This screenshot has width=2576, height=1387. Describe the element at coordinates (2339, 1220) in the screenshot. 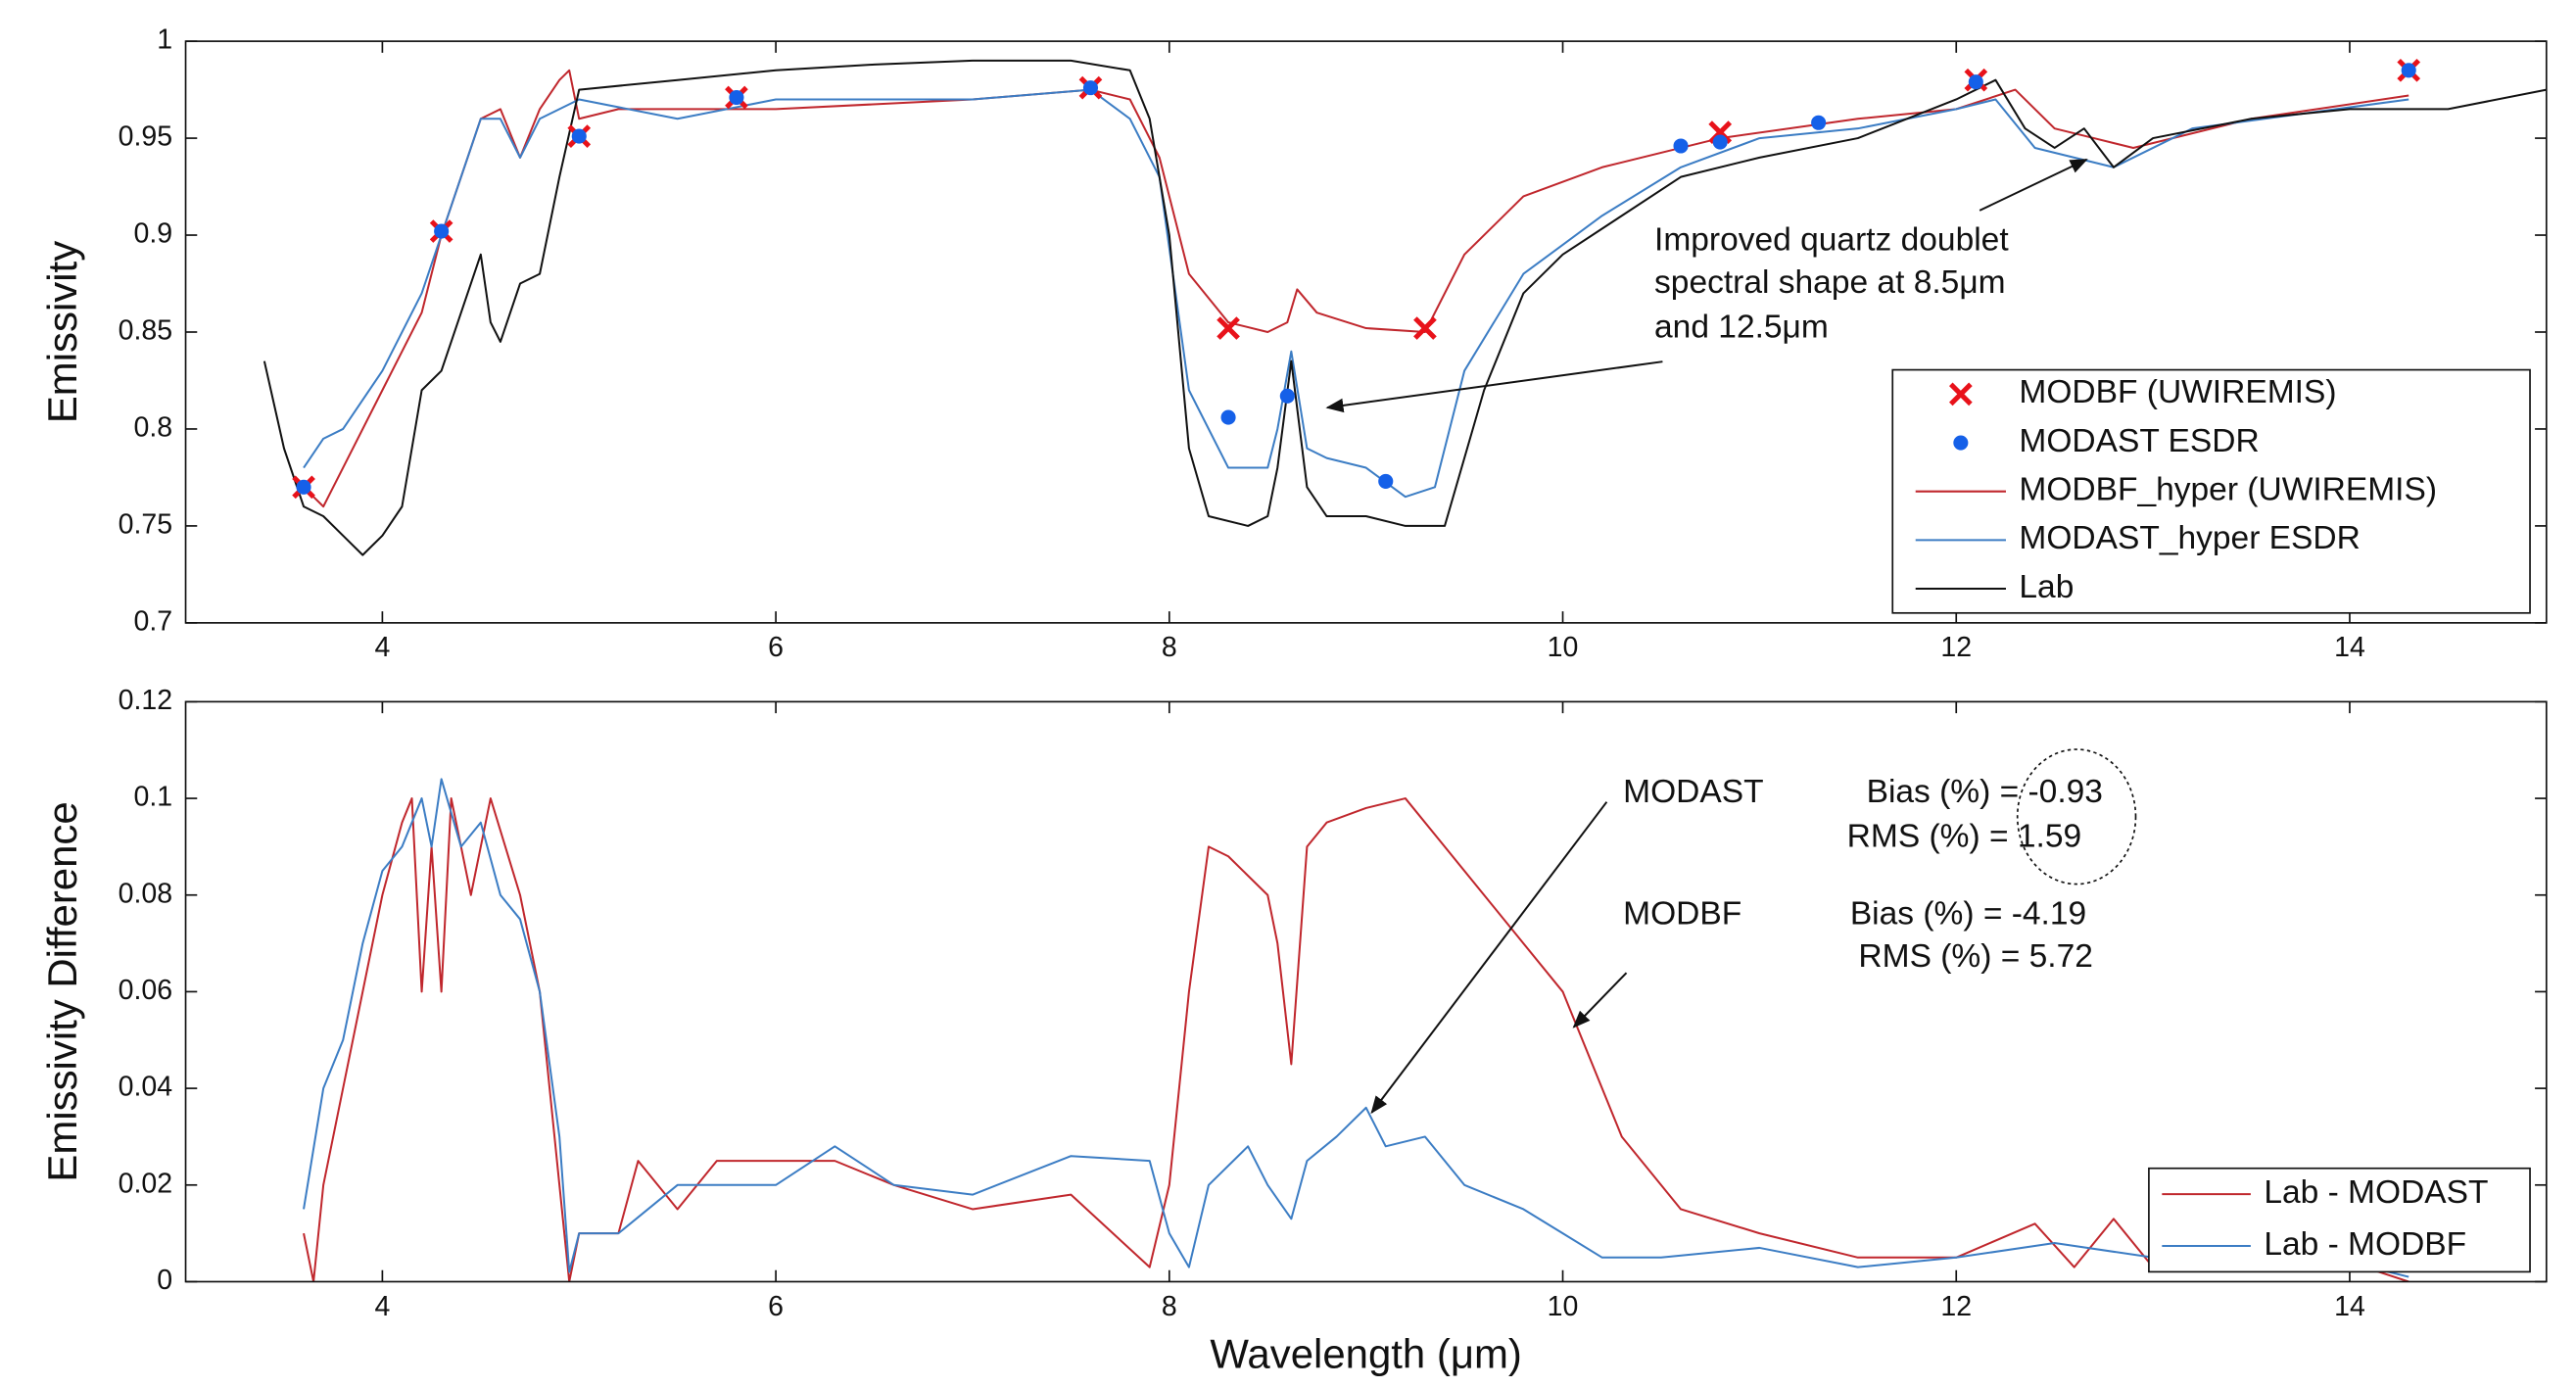

I see `legend-box` at that location.